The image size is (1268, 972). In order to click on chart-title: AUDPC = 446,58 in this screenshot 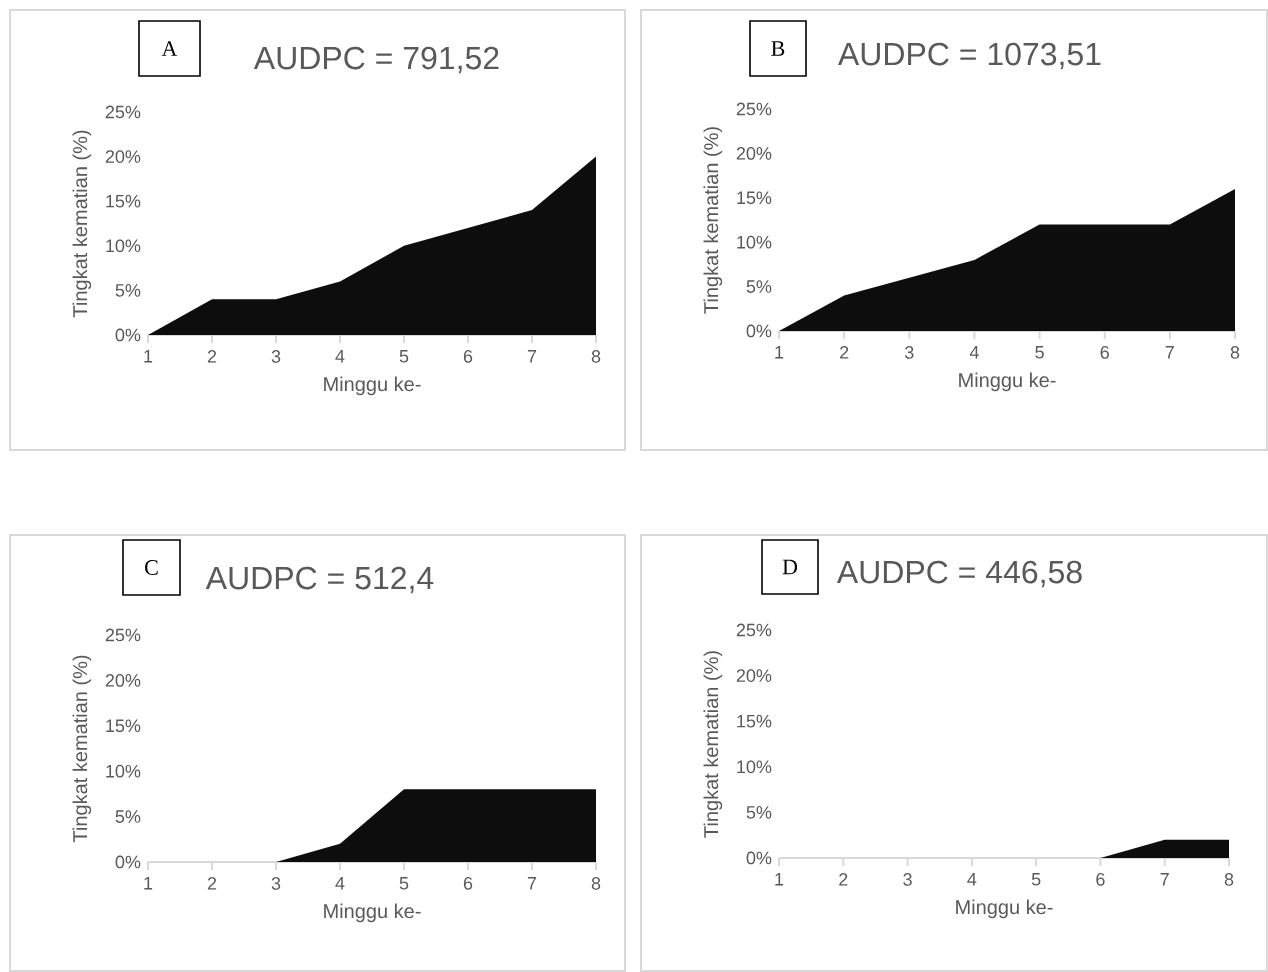, I will do `click(959, 574)`.